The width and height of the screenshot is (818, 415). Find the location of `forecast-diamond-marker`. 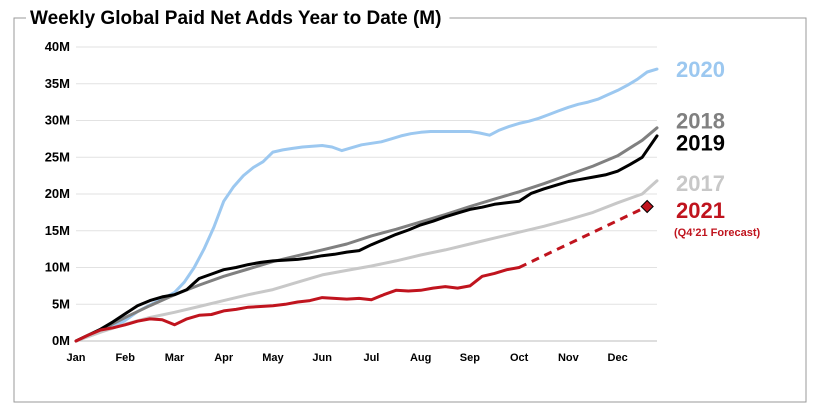

forecast-diamond-marker is located at coordinates (647, 206).